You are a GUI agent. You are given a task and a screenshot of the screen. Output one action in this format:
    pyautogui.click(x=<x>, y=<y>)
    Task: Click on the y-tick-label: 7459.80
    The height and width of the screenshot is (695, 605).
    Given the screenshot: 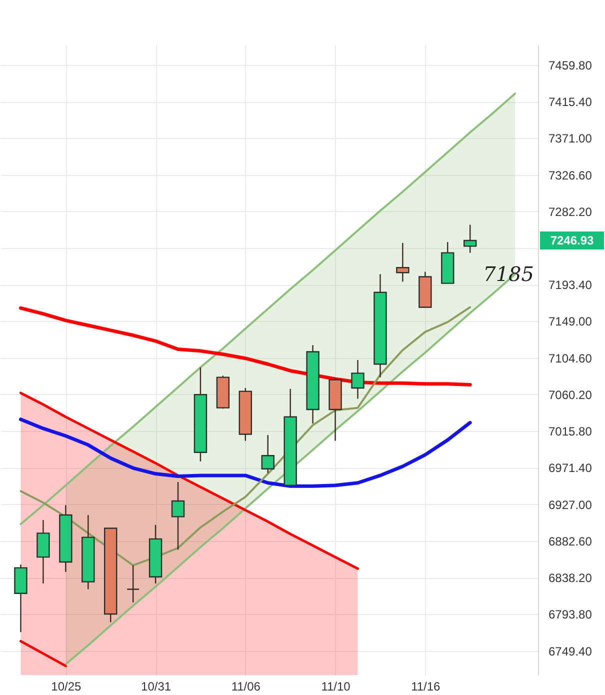 What is the action you would take?
    pyautogui.click(x=570, y=65)
    